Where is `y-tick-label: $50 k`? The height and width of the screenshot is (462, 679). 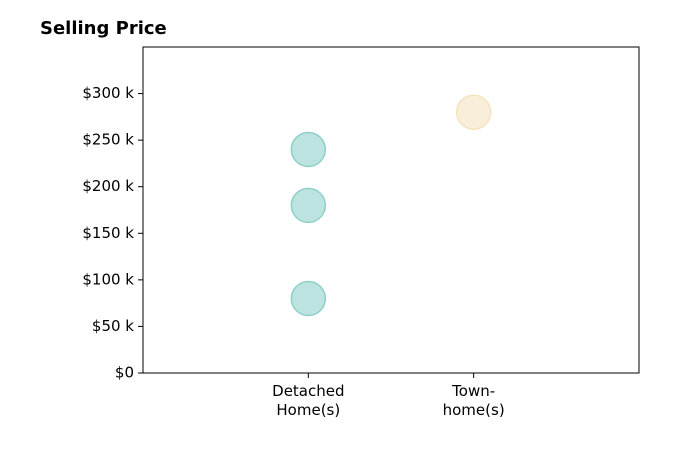 y-tick-label: $50 k is located at coordinates (113, 326).